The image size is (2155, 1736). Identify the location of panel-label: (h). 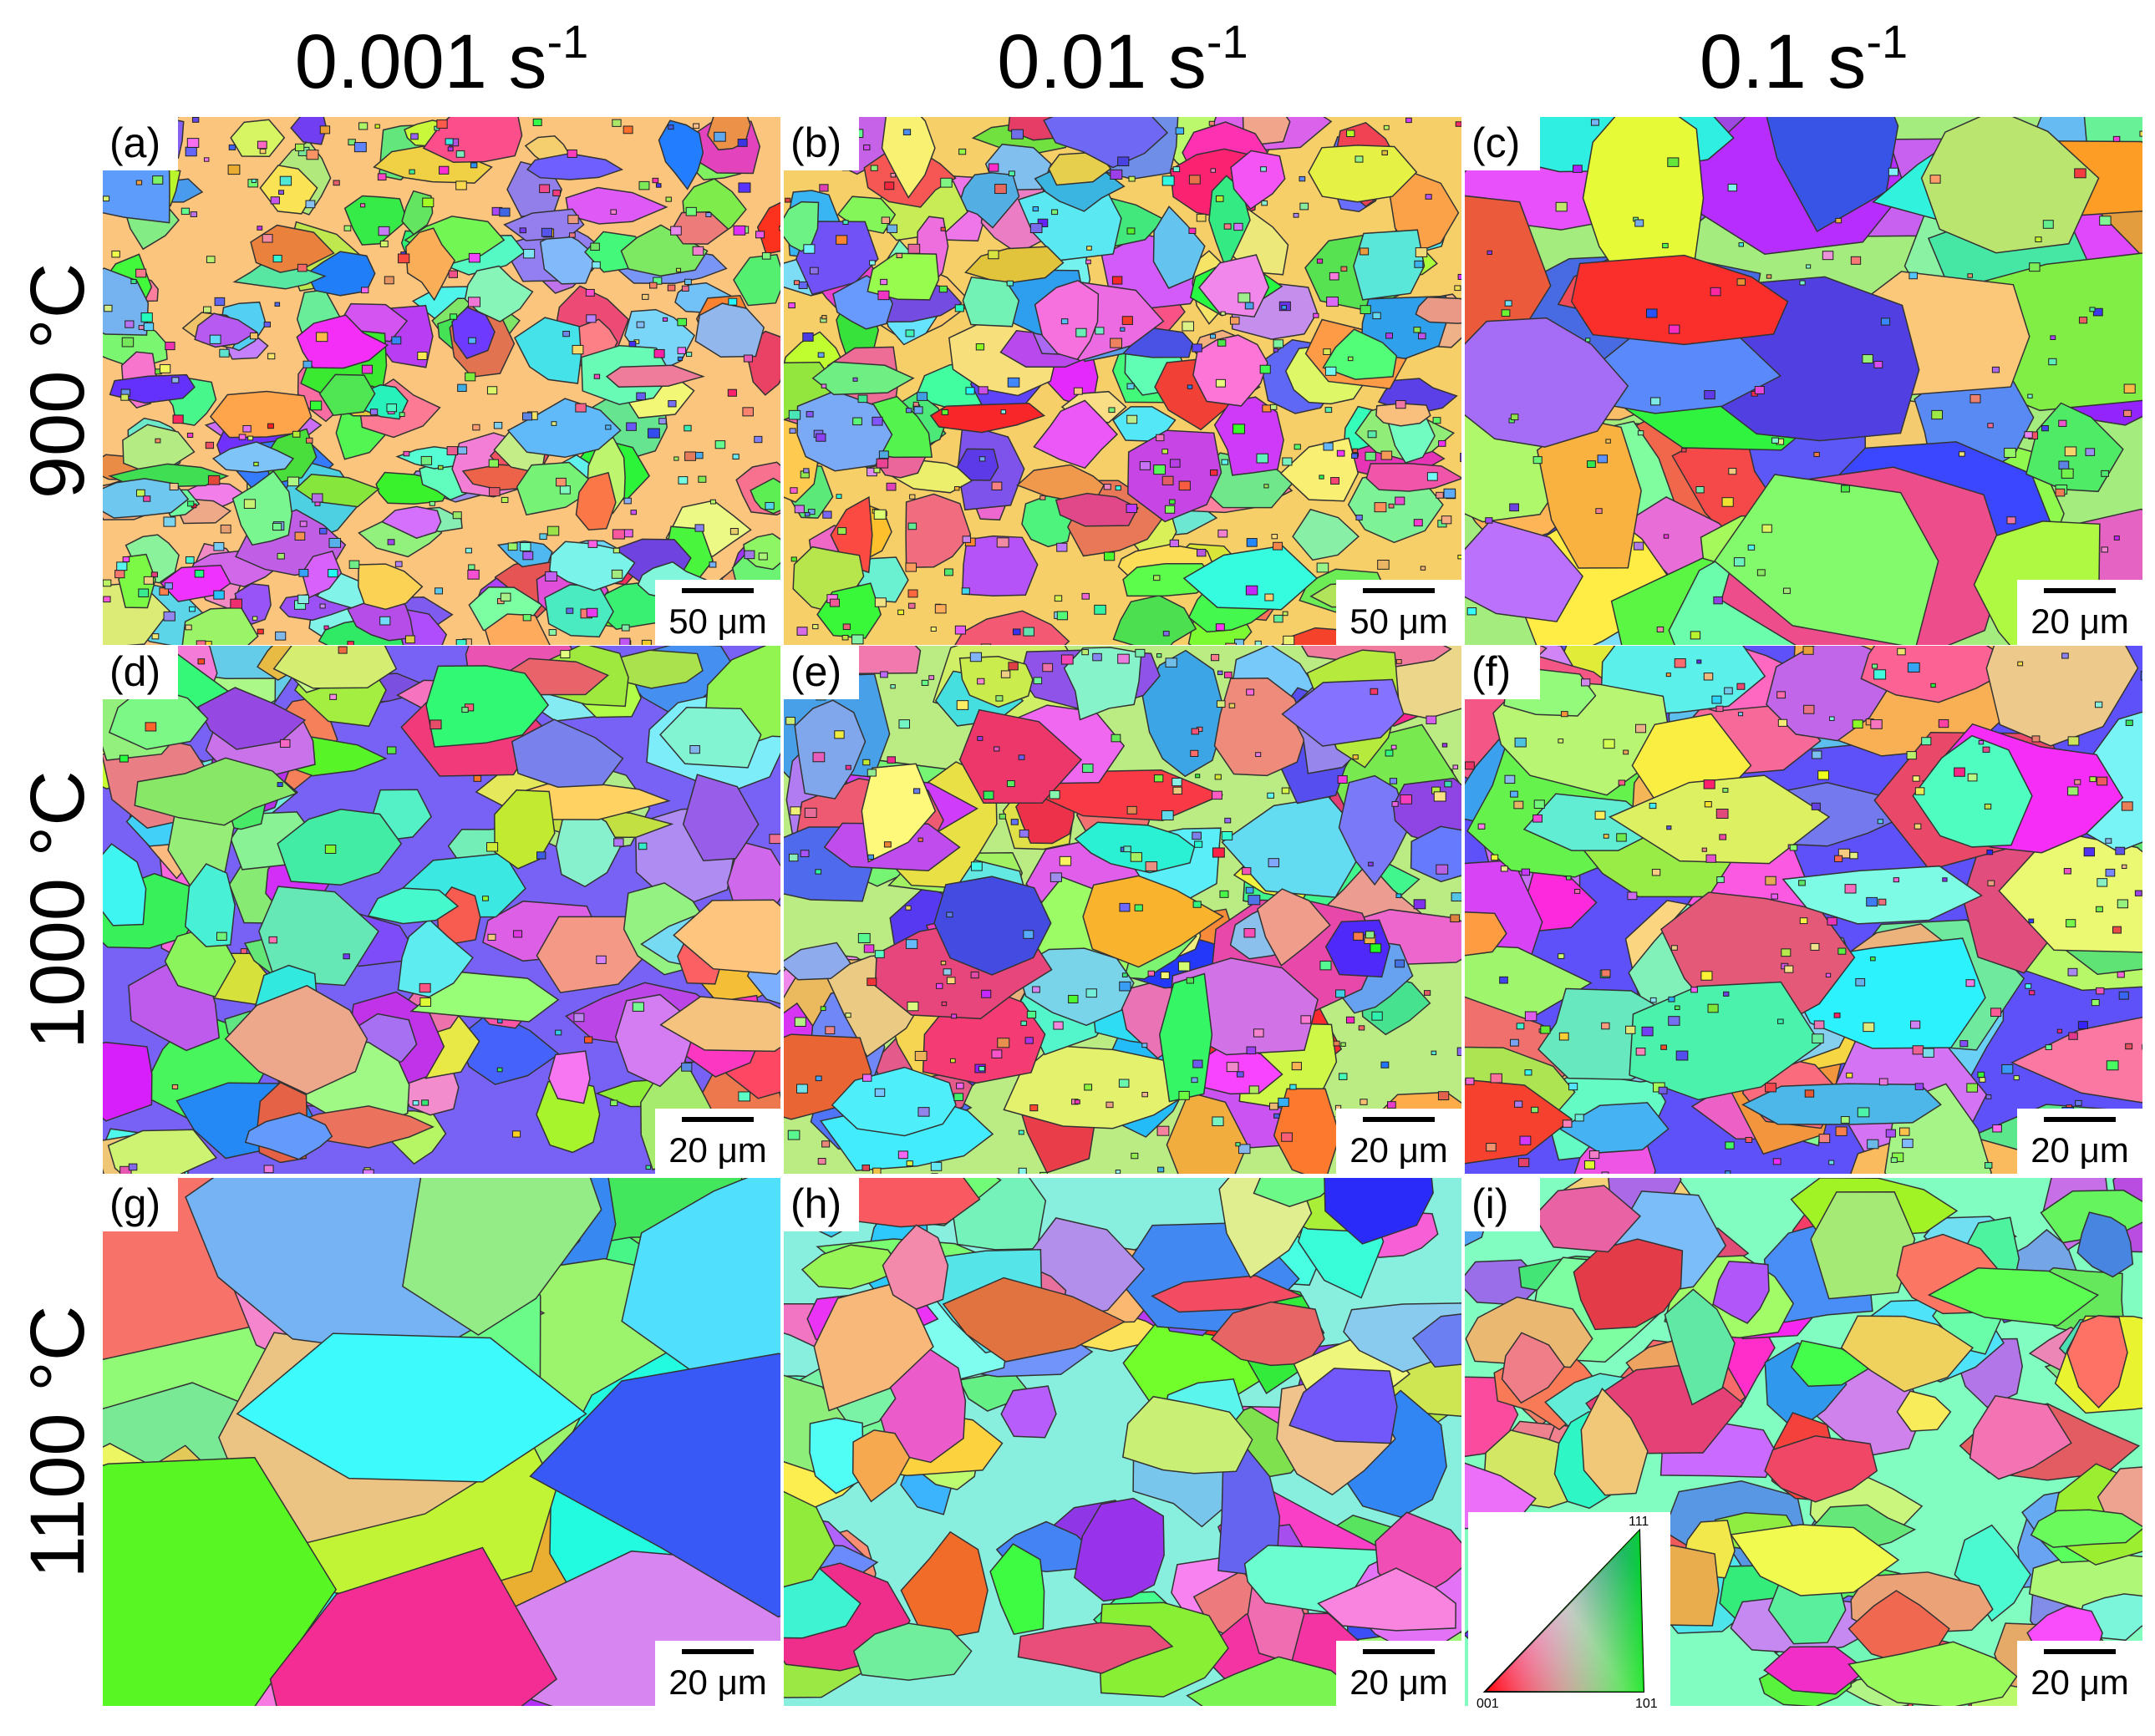
(815, 1203).